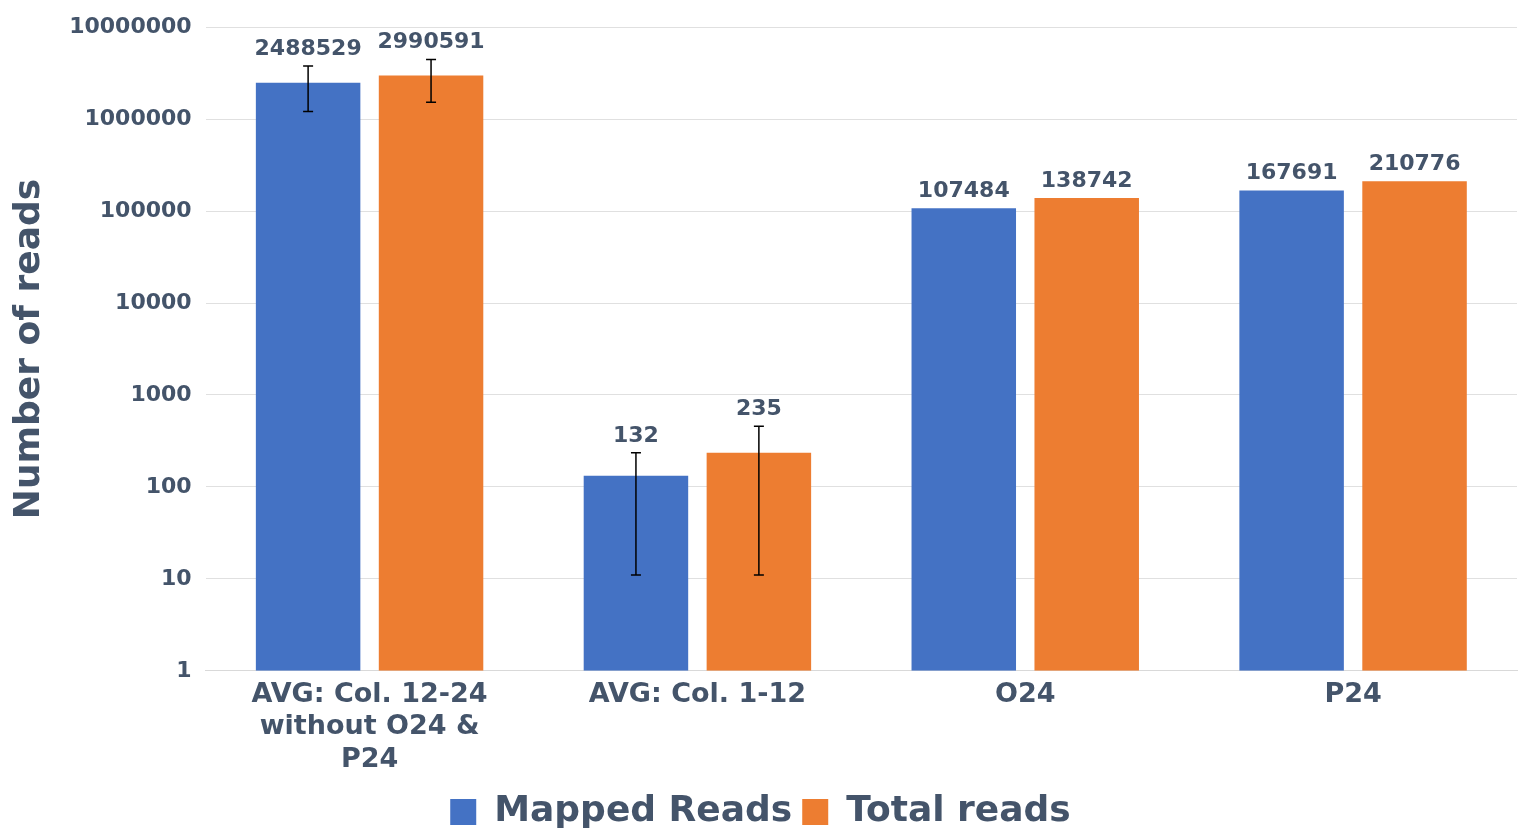 This screenshot has height=840, width=1525. What do you see at coordinates (138, 117) in the screenshot?
I see `y-tick-label: 1000000` at bounding box center [138, 117].